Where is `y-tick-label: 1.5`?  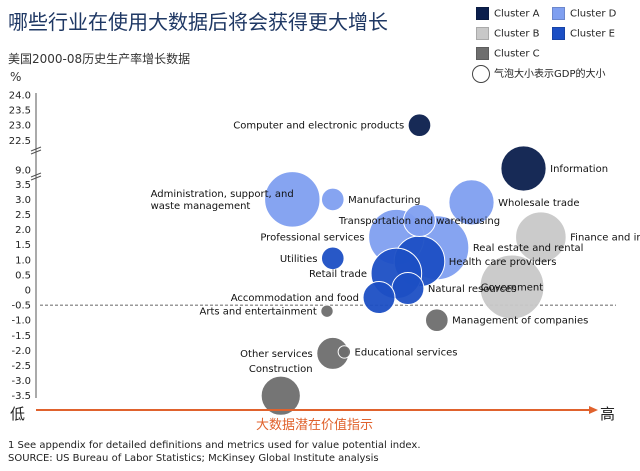
y-tick-label: 1.5 is located at coordinates (23, 245).